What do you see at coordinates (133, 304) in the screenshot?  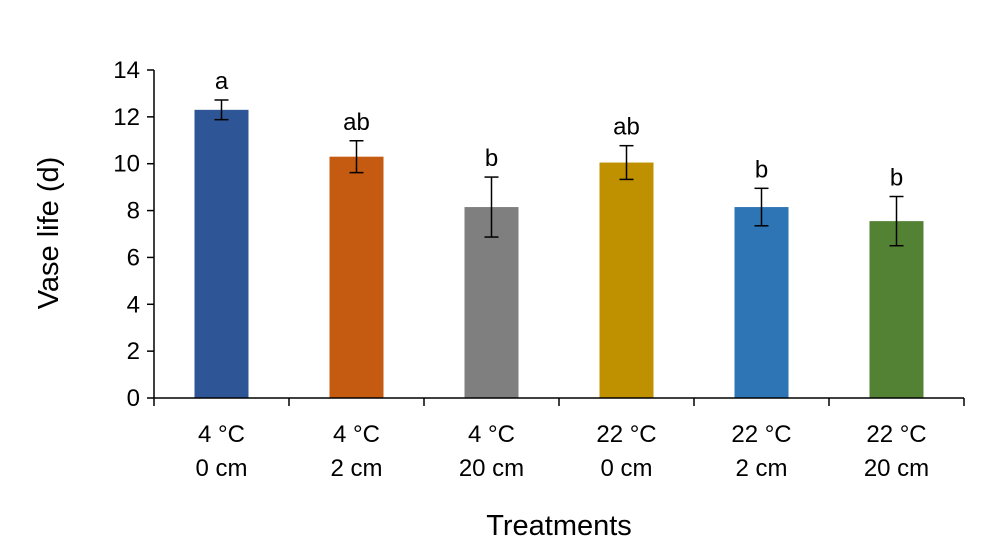 I see `y-tick-label: 4` at bounding box center [133, 304].